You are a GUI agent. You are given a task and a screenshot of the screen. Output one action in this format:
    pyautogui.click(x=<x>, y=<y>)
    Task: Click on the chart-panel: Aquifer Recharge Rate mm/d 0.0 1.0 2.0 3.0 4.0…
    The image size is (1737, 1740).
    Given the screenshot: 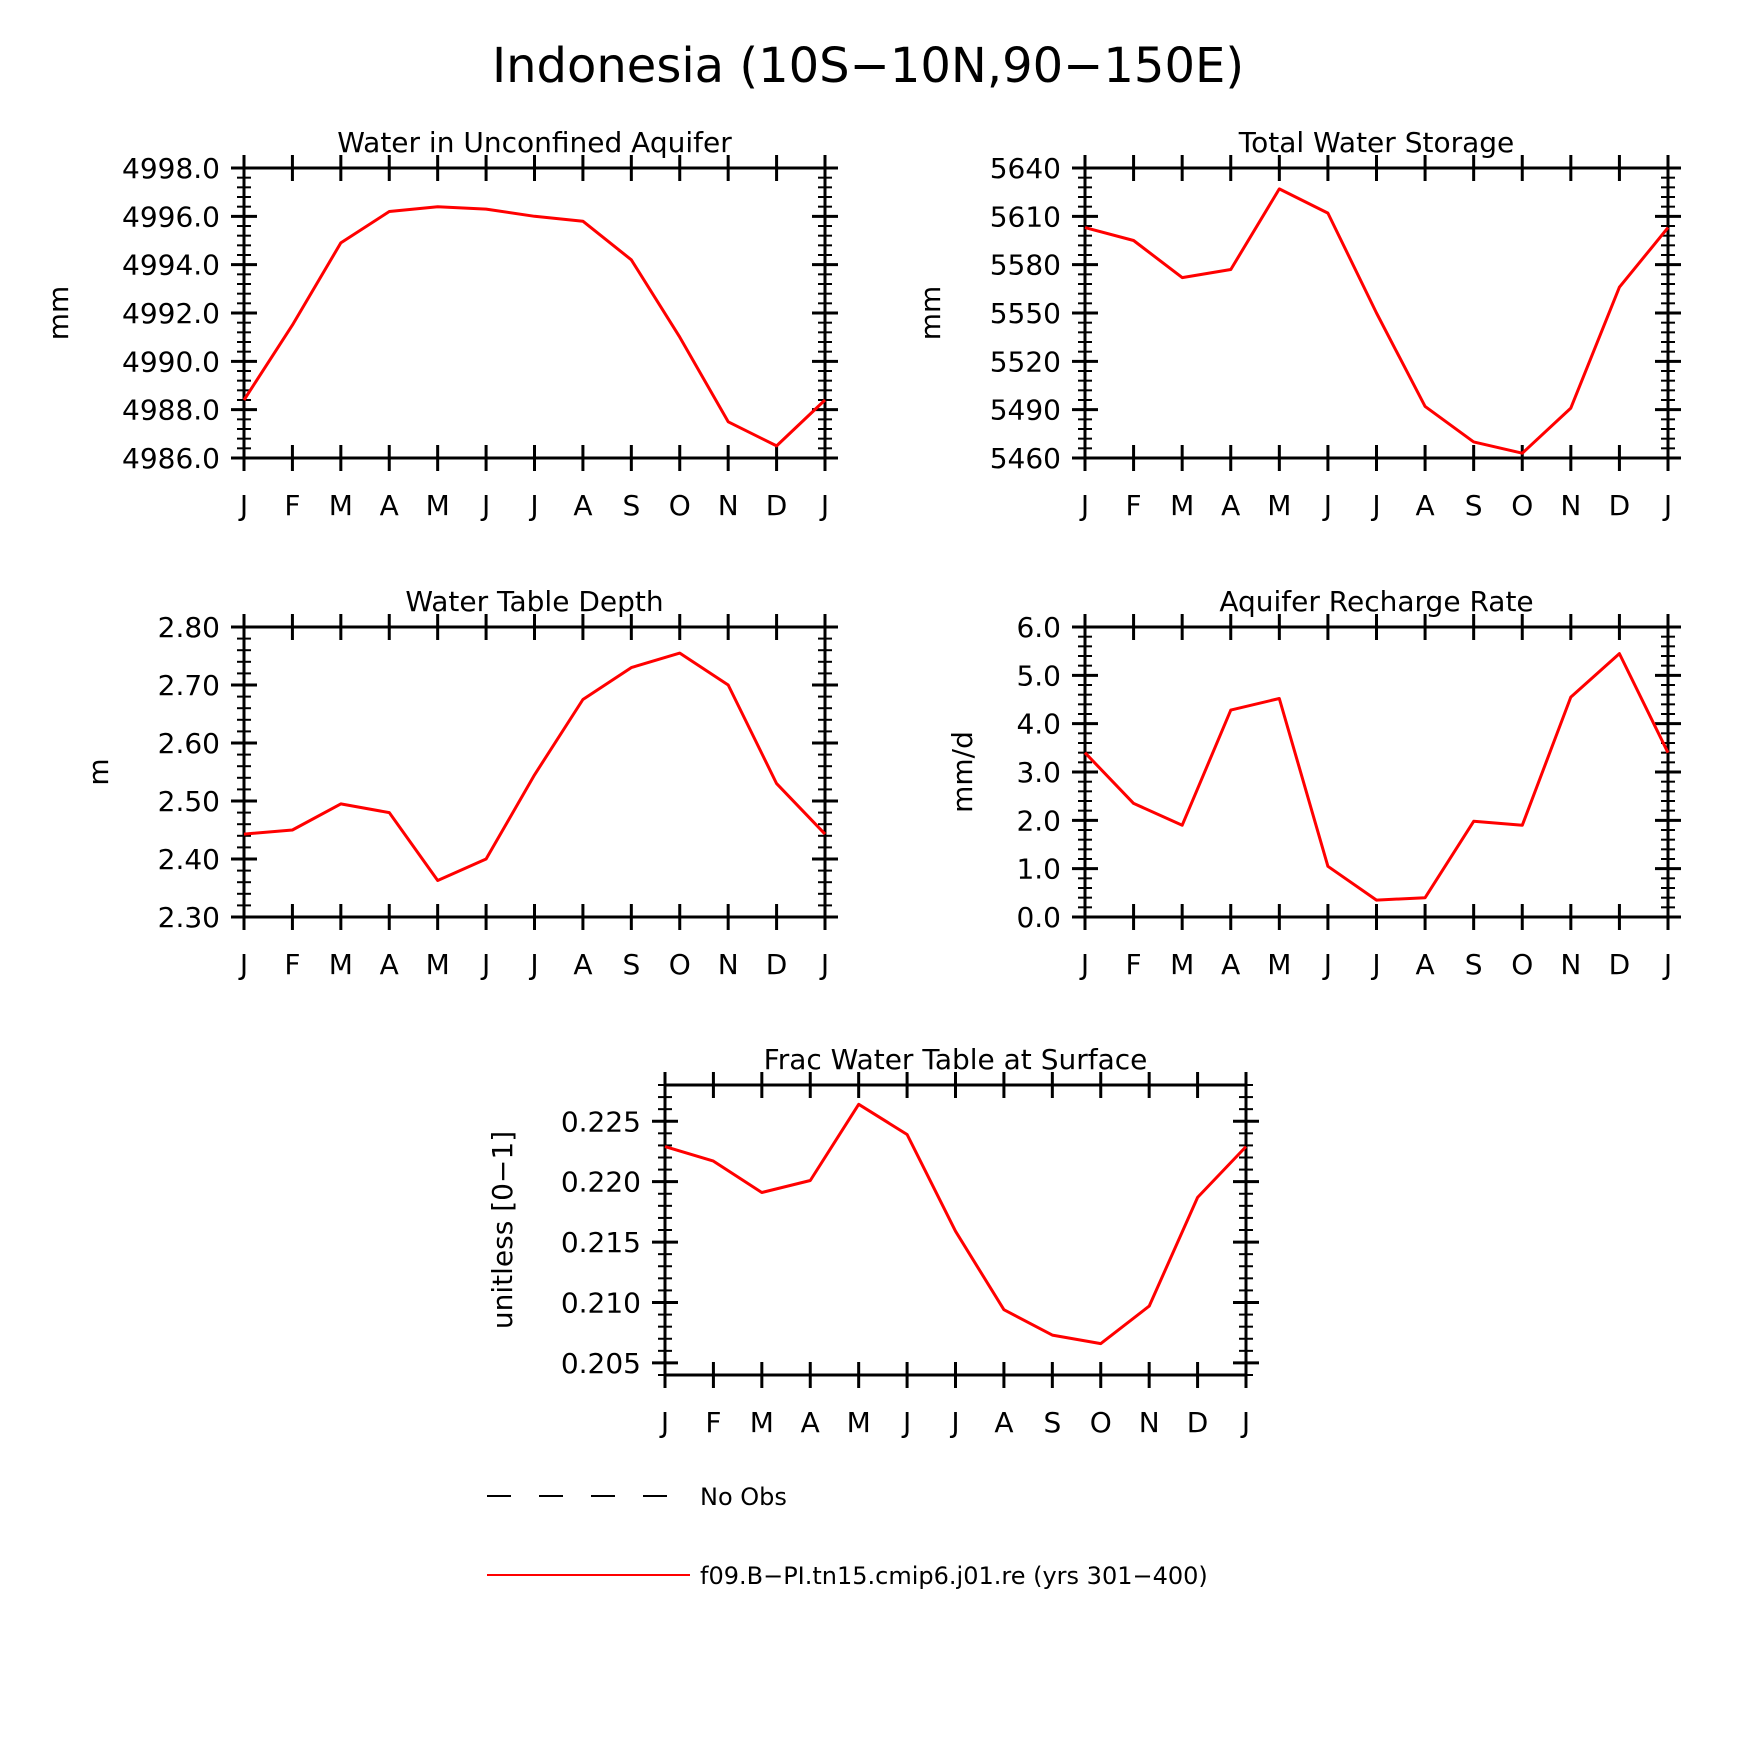 What is the action you would take?
    pyautogui.click(x=1313, y=783)
    